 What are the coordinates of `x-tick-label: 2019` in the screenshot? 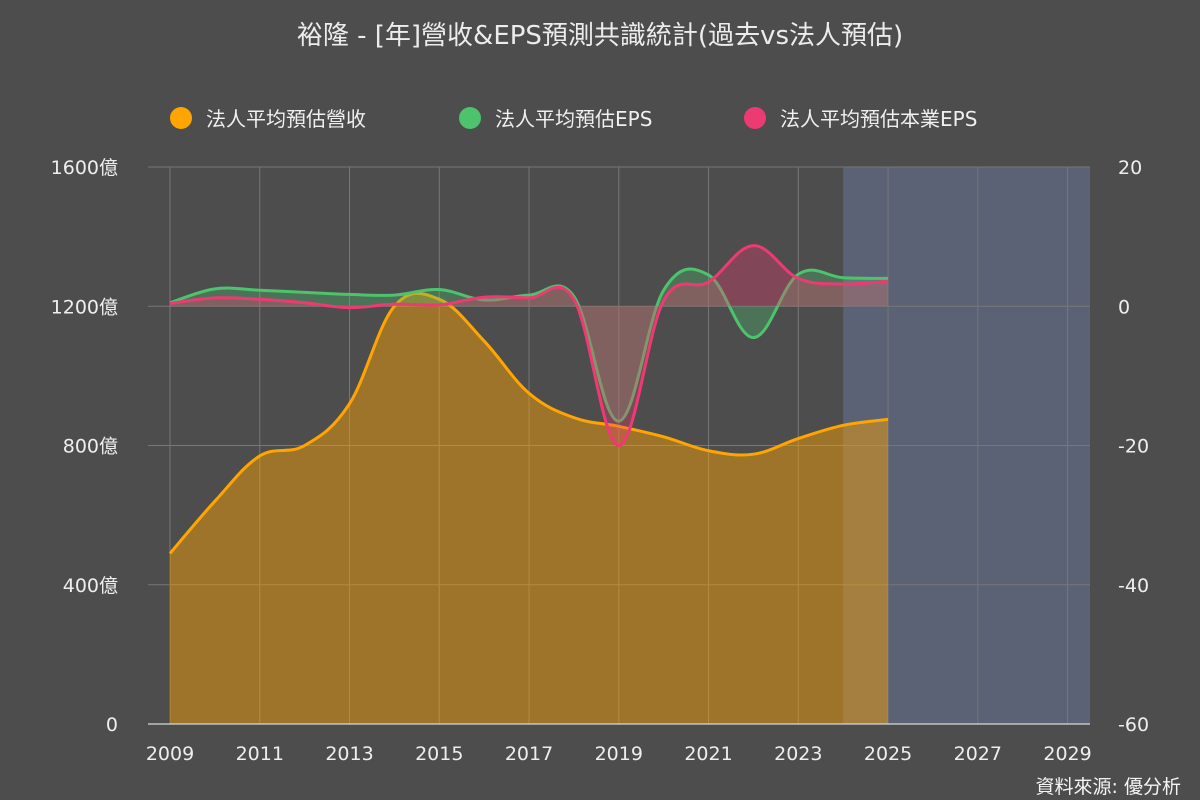 It's located at (619, 754).